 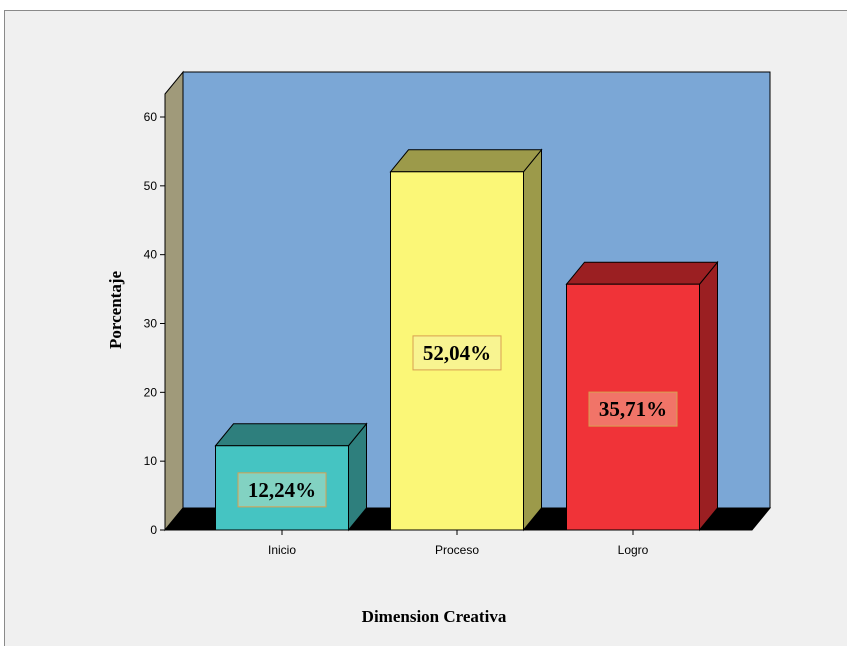 I want to click on y-tick-label: 0, so click(x=153, y=530).